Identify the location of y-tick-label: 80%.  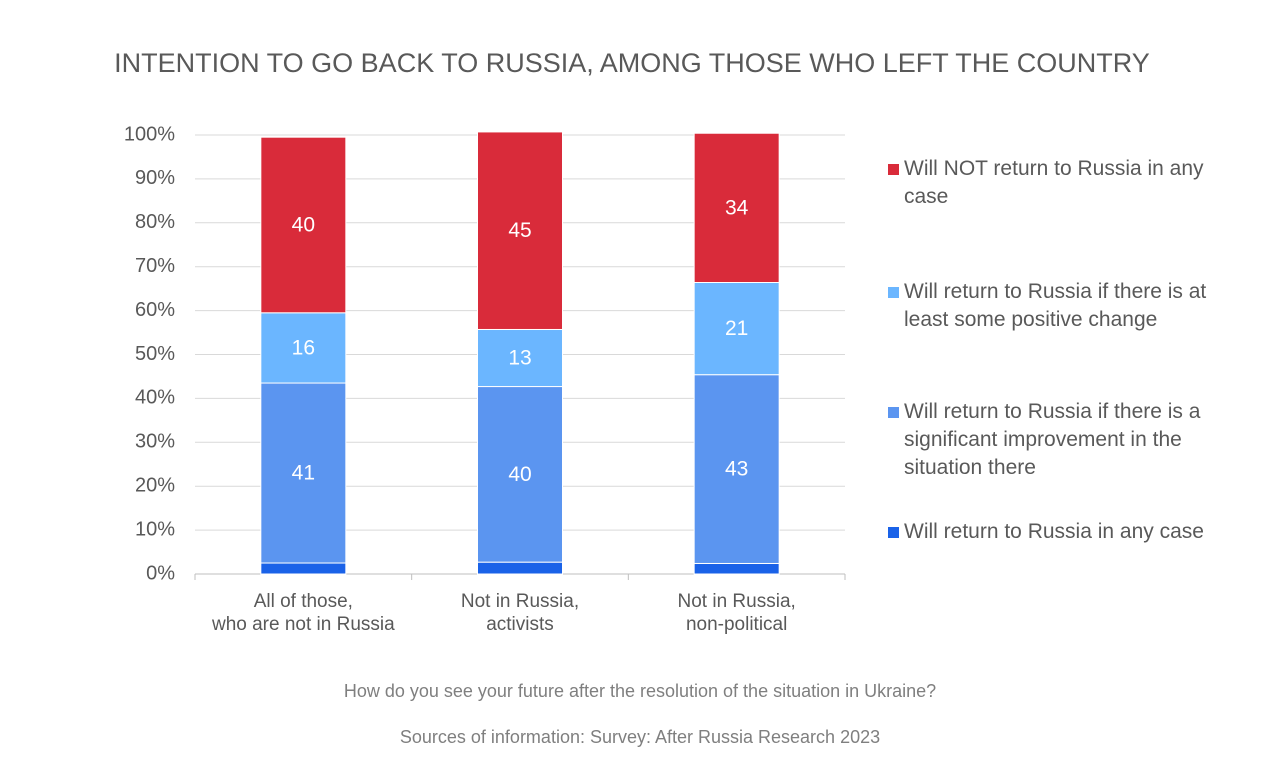
(155, 222).